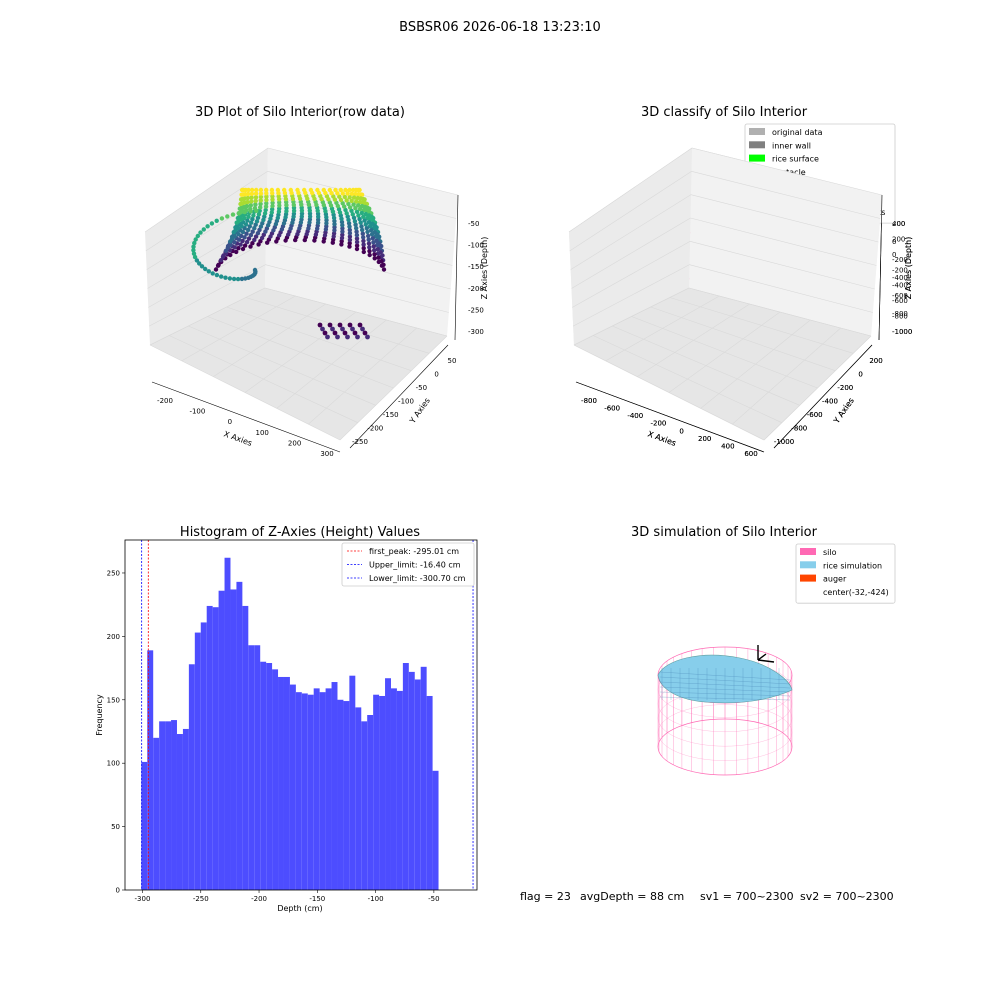  What do you see at coordinates (852, 565) in the screenshot?
I see `simulation-legend-label: rice simulation` at bounding box center [852, 565].